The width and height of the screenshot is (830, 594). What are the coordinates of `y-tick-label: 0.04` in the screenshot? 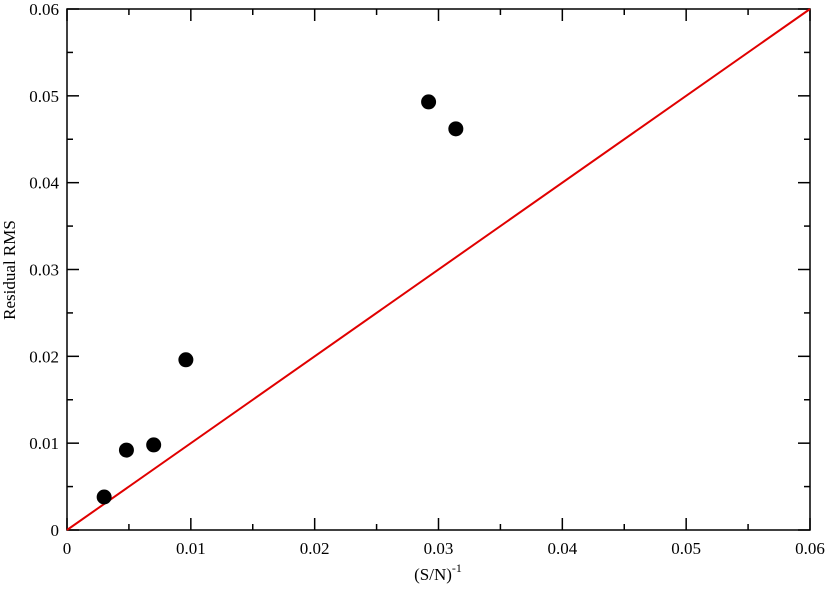 It's located at (44, 183).